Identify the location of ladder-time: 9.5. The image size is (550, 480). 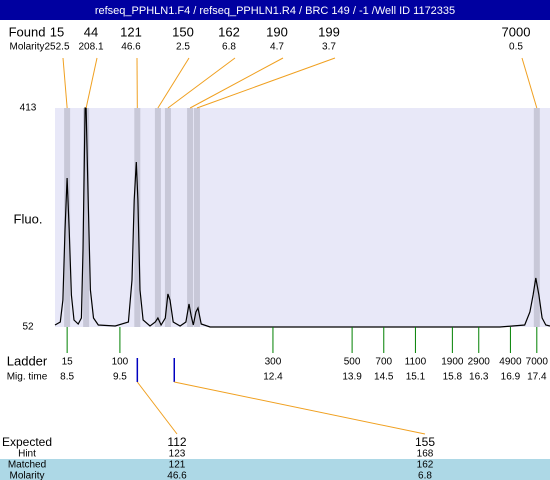
(120, 377).